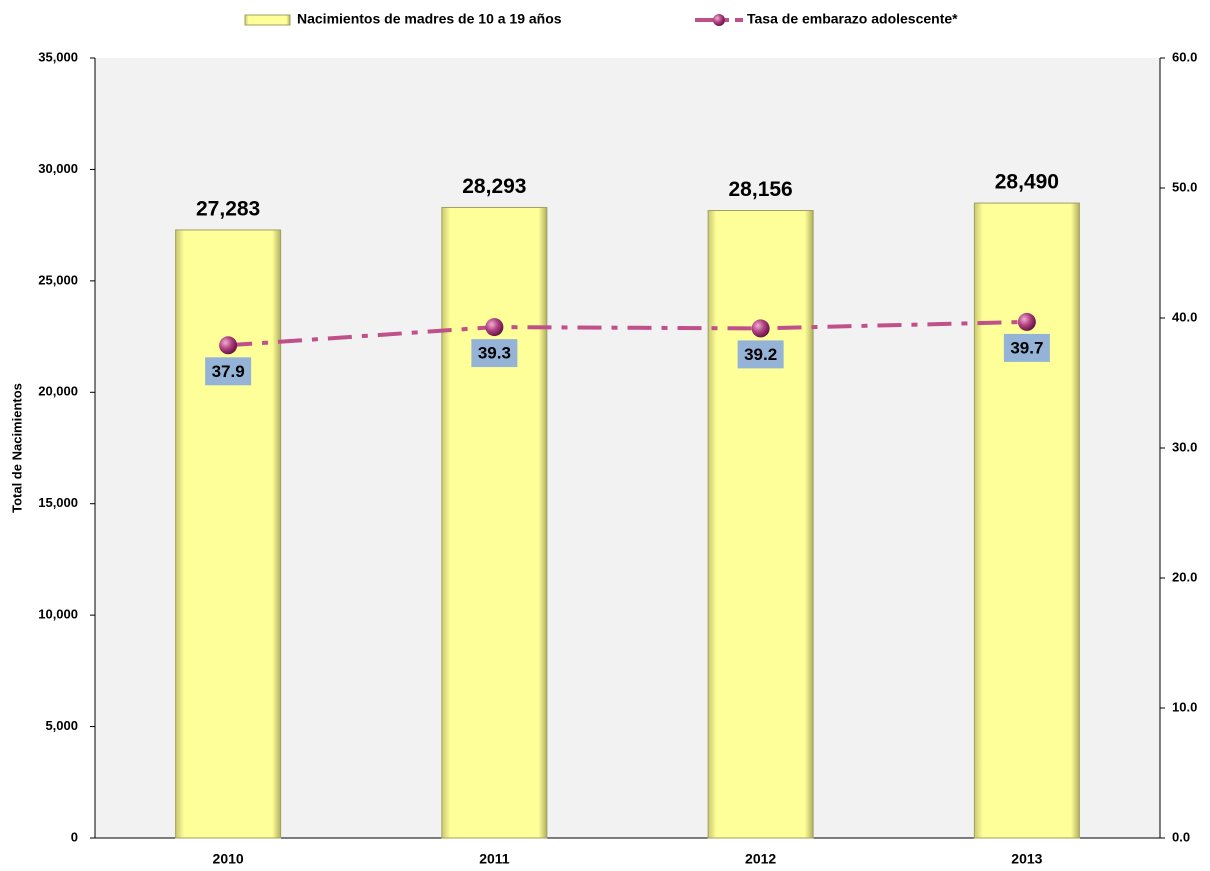  What do you see at coordinates (719, 20) in the screenshot?
I see `legend-marker` at bounding box center [719, 20].